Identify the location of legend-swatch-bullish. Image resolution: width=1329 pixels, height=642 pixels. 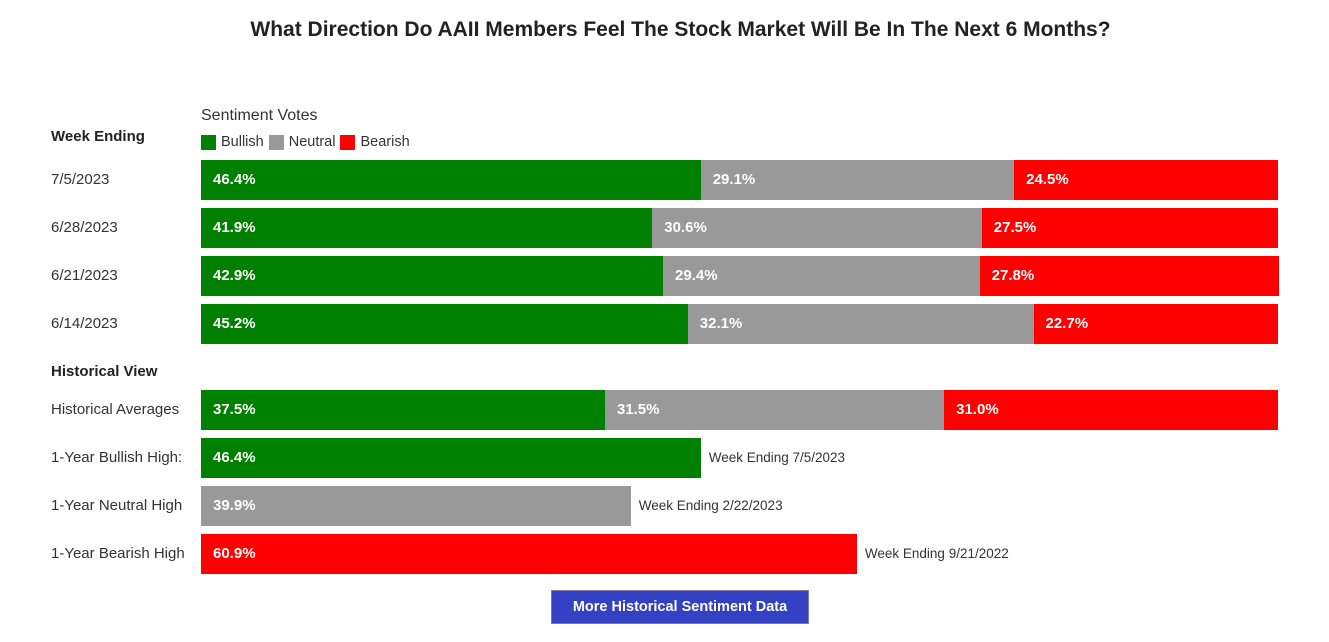
(208, 142).